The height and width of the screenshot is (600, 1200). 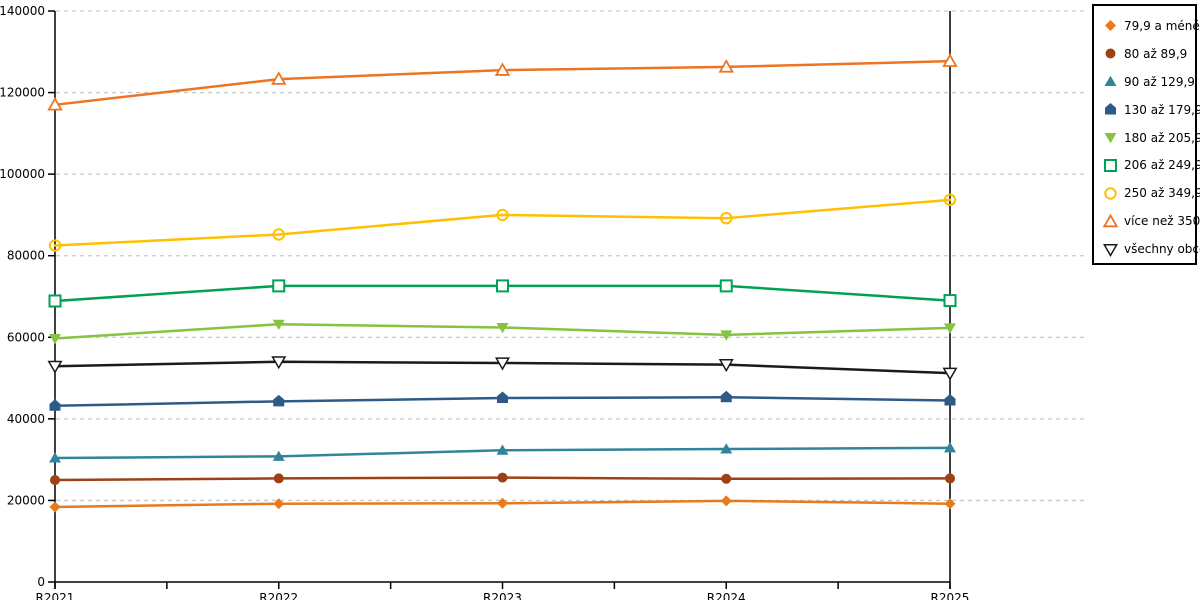 I want to click on legend-item: více než 350, so click(x=1151, y=221).